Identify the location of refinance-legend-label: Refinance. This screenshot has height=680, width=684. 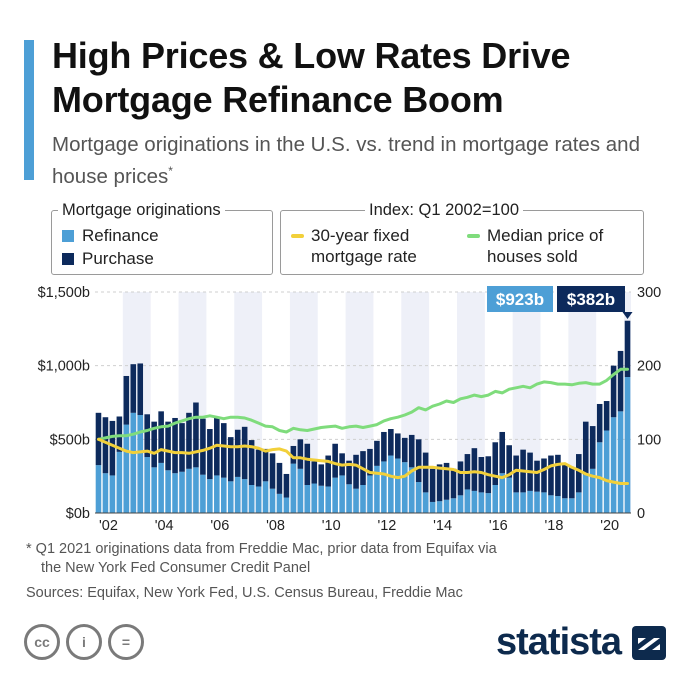
(120, 235).